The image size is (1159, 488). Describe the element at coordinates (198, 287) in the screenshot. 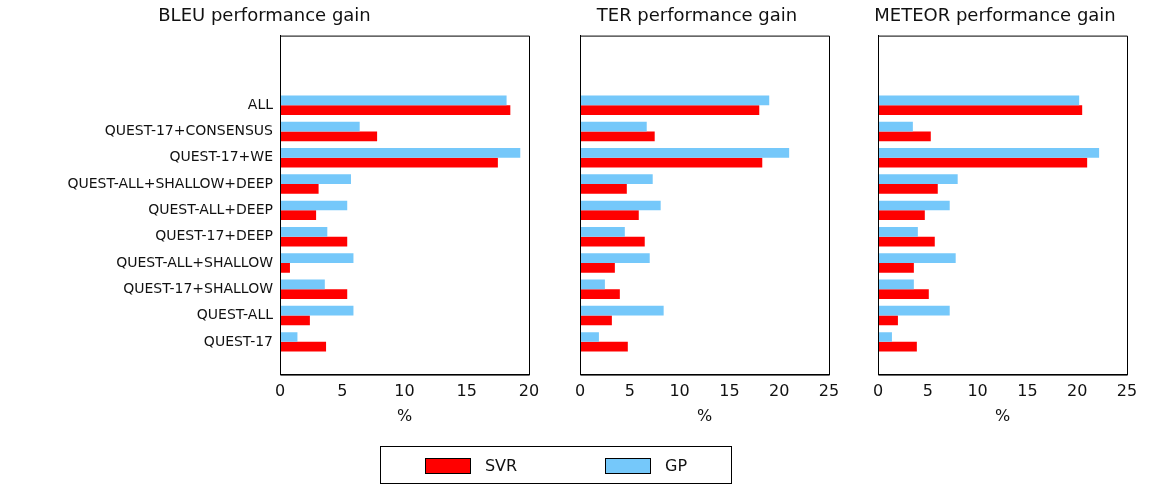

I see `y-tick-label: QUEST-17+SHALLOW` at that location.